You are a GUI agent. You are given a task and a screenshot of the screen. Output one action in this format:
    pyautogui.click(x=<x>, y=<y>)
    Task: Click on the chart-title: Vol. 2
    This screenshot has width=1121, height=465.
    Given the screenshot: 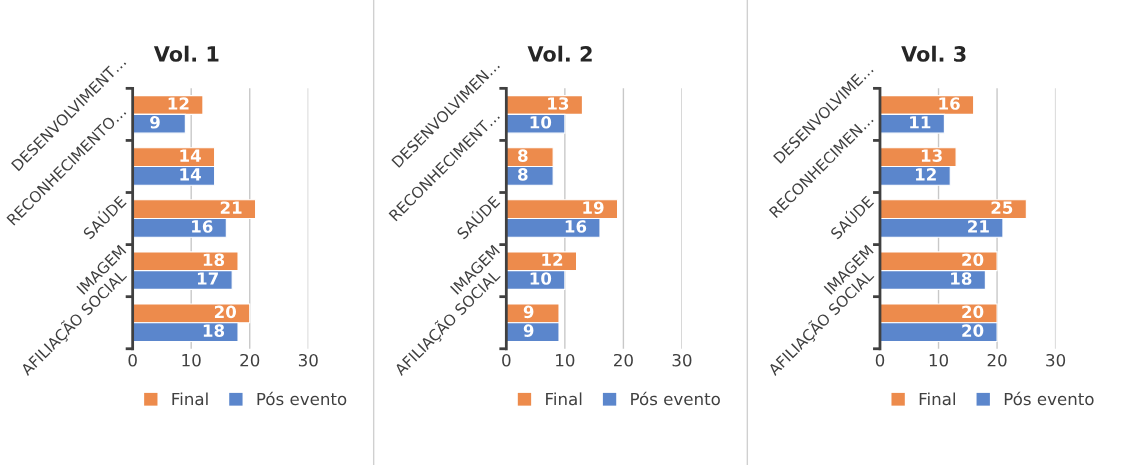 What is the action you would take?
    pyautogui.click(x=559, y=53)
    